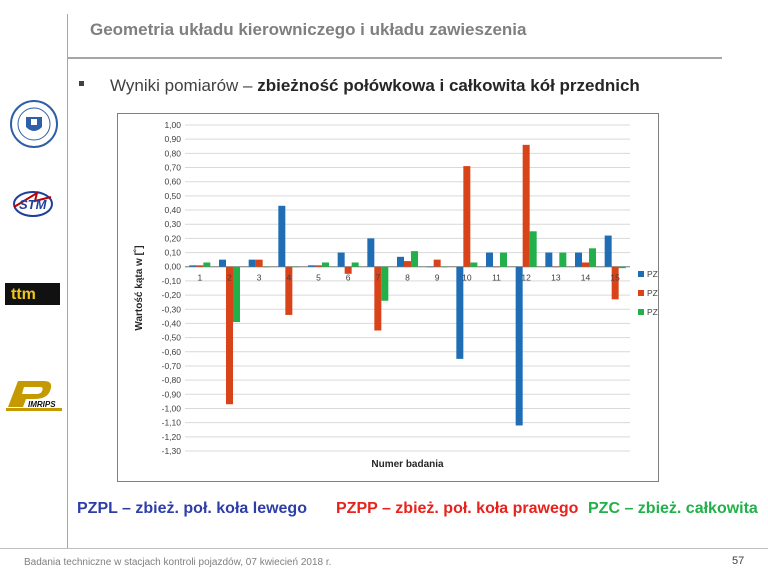  What do you see at coordinates (172, 309) in the screenshot?
I see `y-tick-label: -0,30` at bounding box center [172, 309].